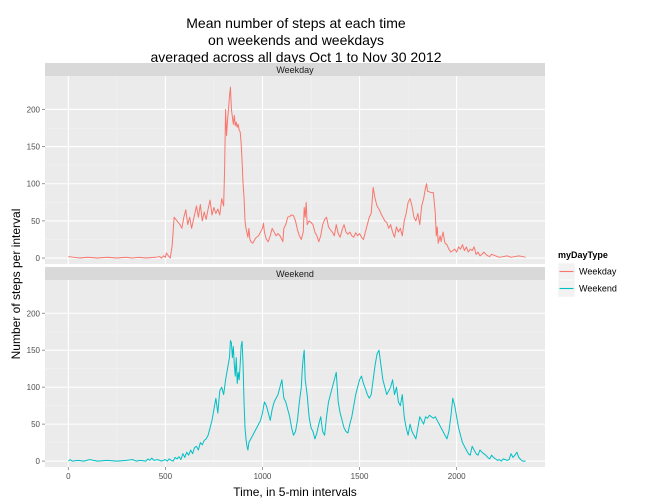 This screenshot has height=504, width=648. I want to click on legend-item-weekend: Weekend, so click(587, 288).